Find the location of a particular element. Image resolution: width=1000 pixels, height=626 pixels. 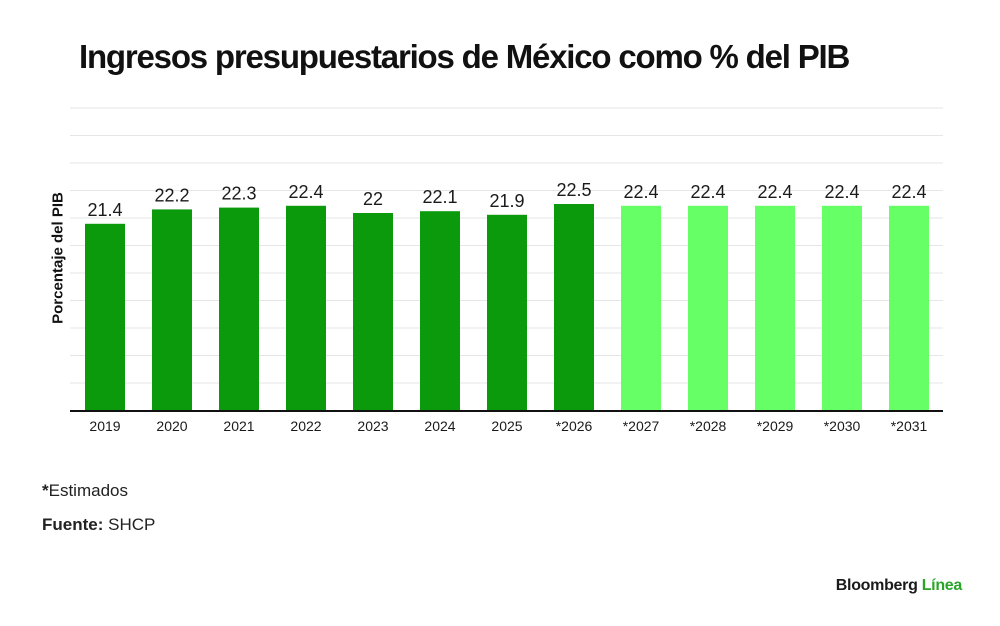

x-tick-label: *2027 is located at coordinates (641, 426).